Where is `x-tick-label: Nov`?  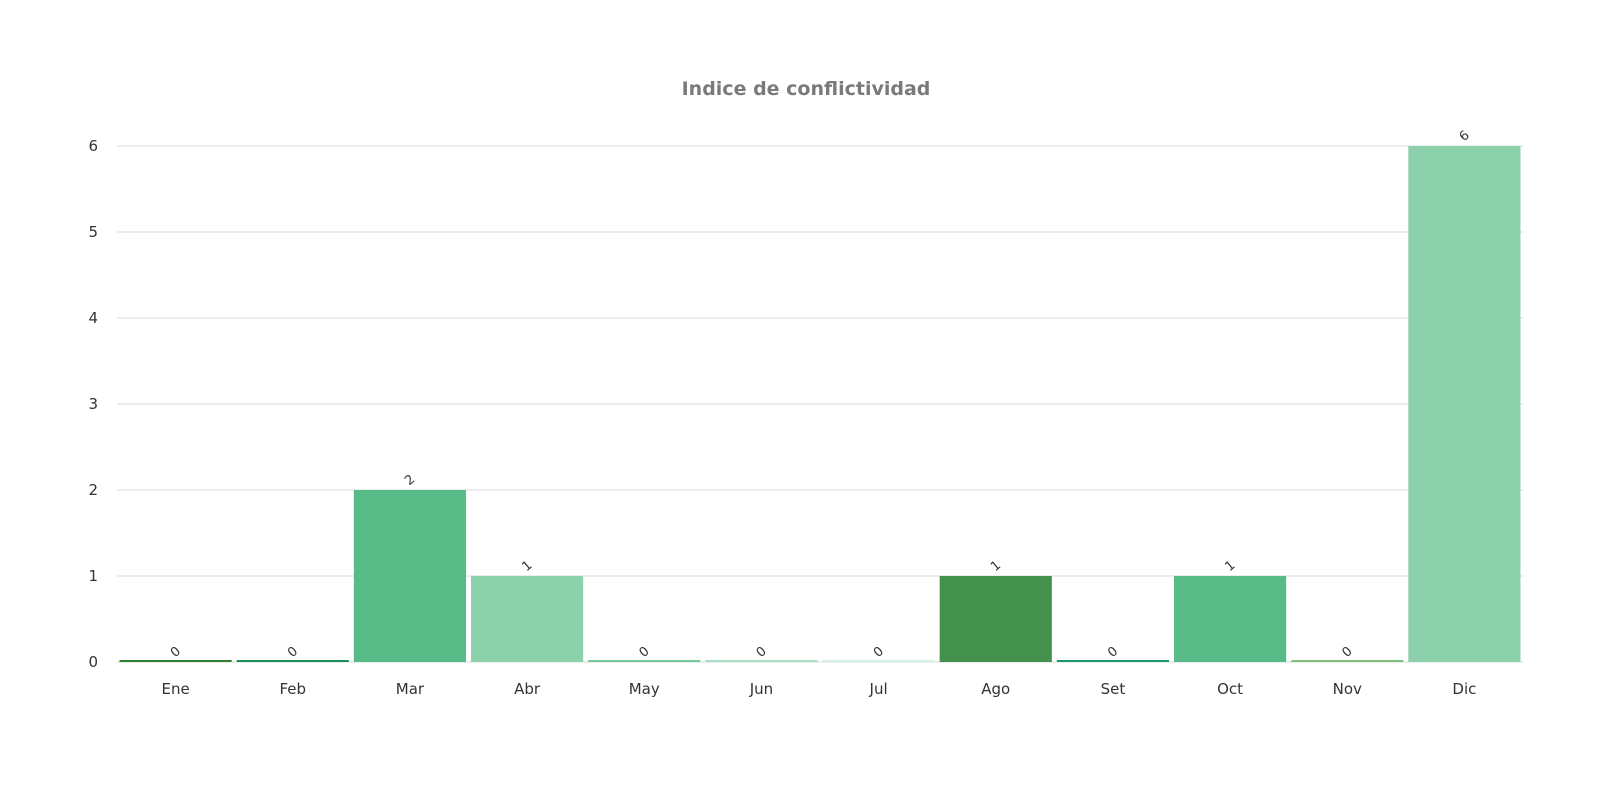
x-tick-label: Nov is located at coordinates (1347, 689).